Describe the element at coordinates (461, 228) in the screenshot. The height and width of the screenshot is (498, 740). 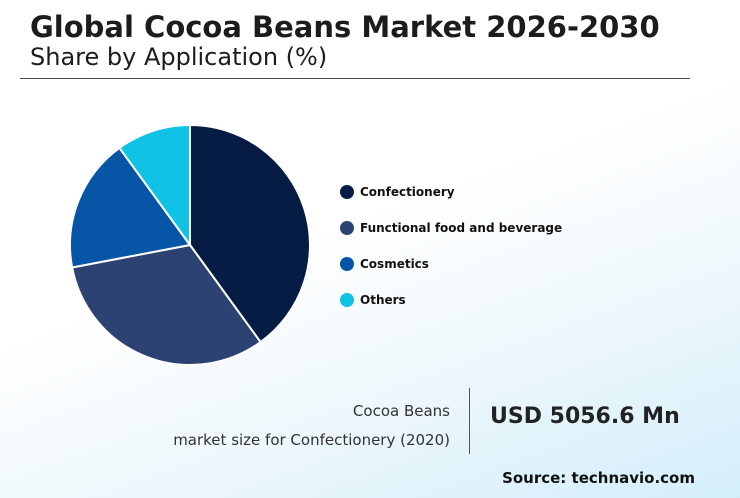
I see `legend-label: Functional food and beverage` at that location.